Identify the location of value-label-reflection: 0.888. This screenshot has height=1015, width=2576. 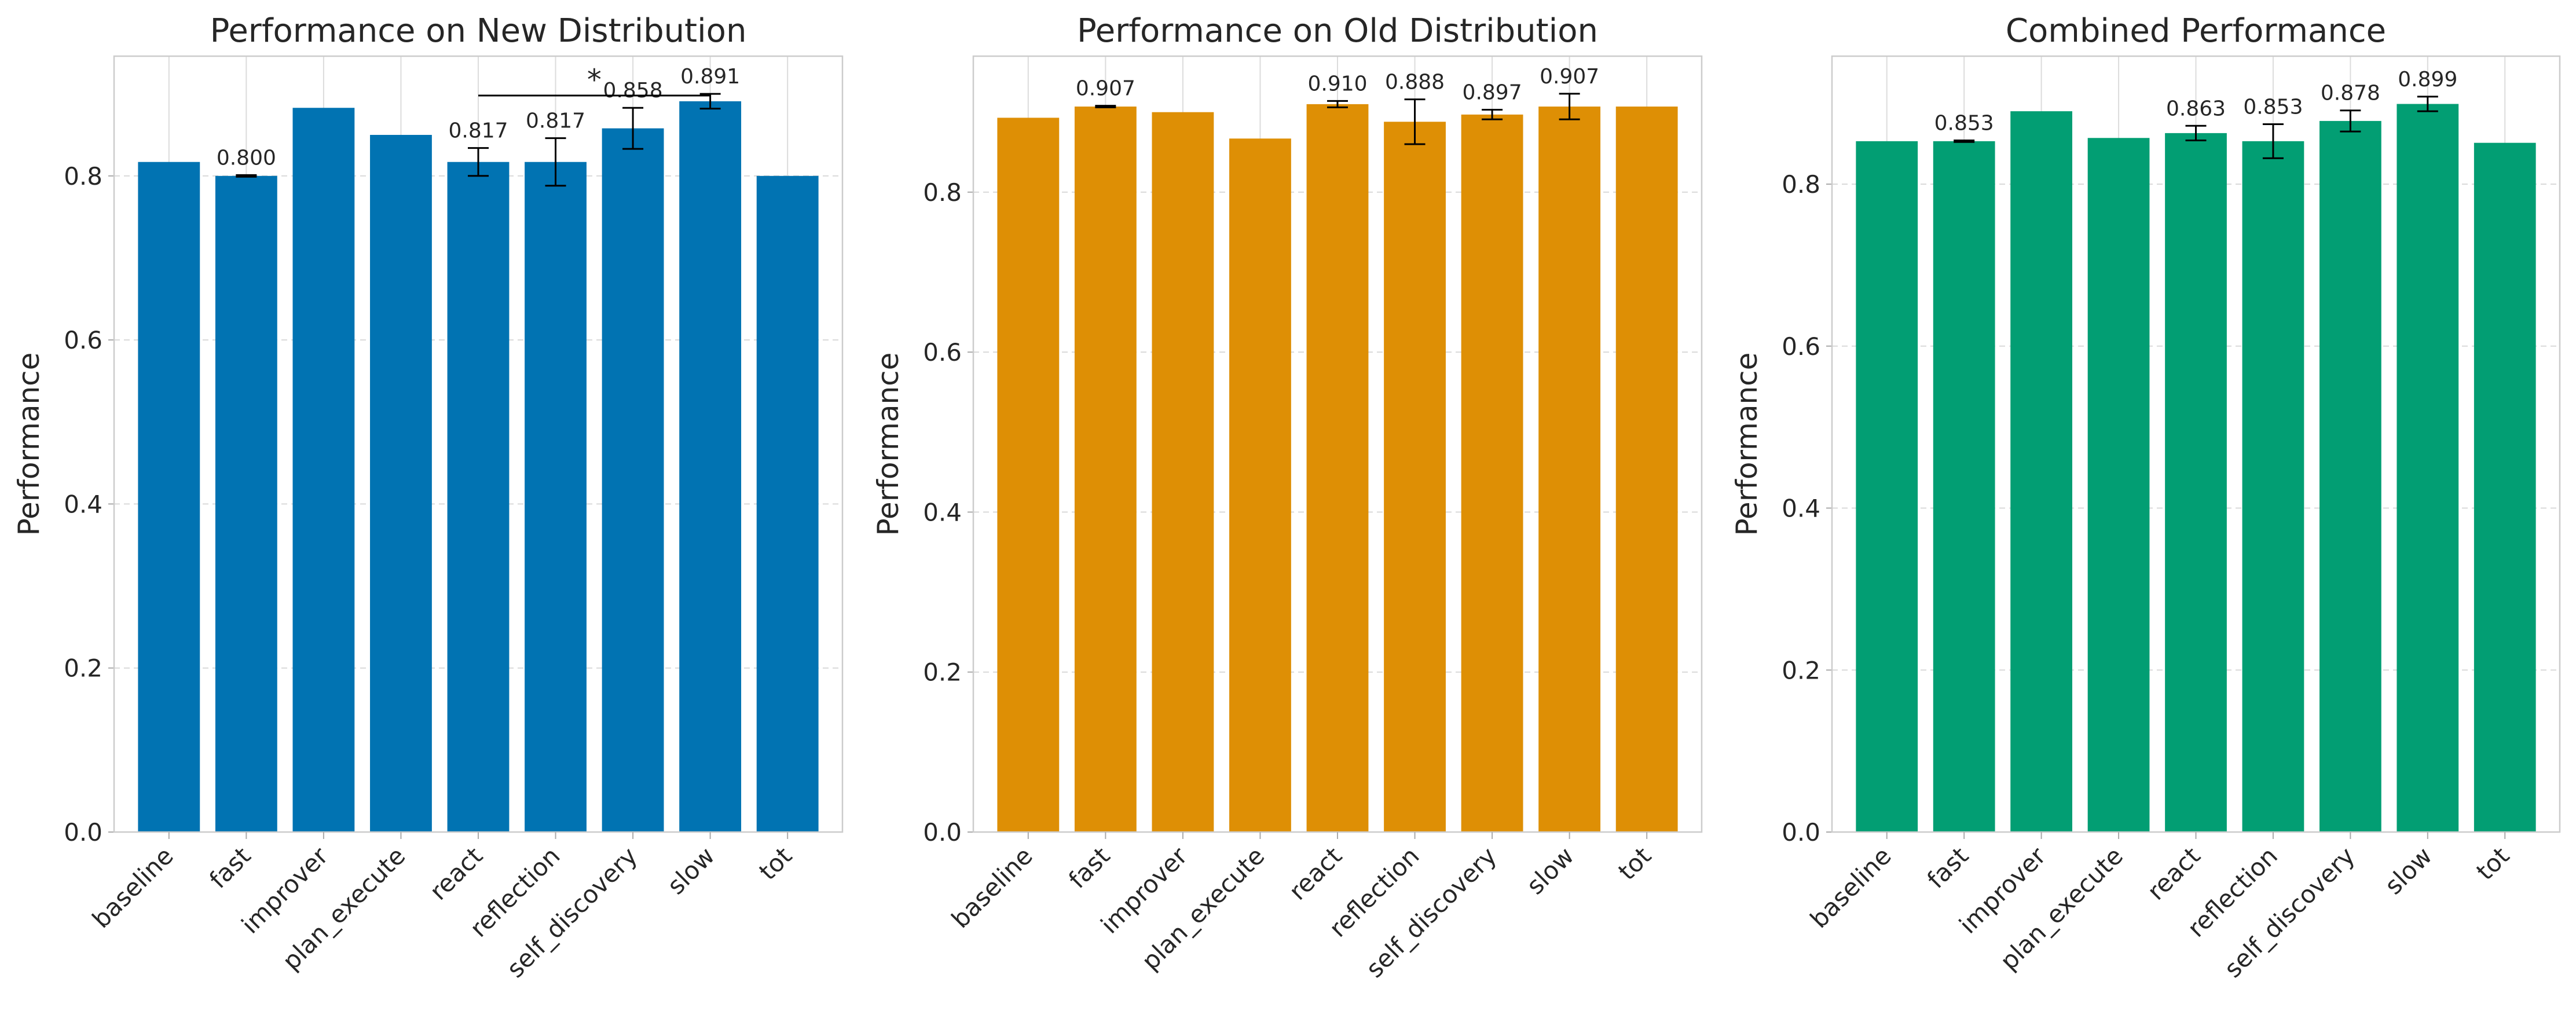
(1415, 83).